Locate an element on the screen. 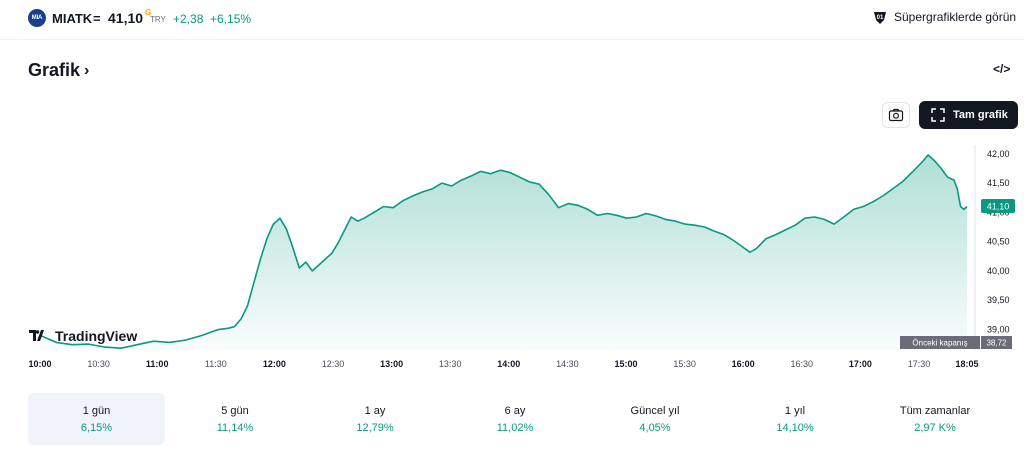 The image size is (1024, 452). snapshot-button is located at coordinates (896, 115).